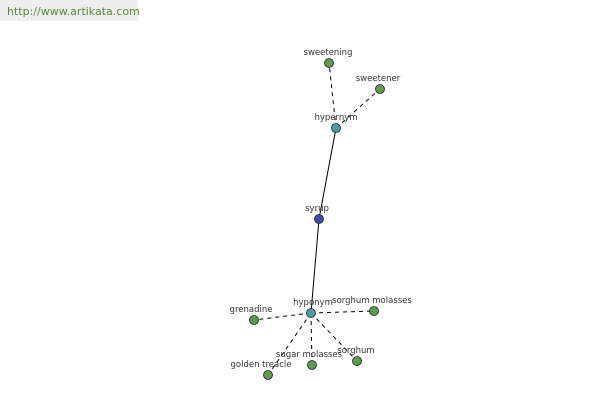 The width and height of the screenshot is (600, 400). I want to click on node-label: sweetener, so click(378, 79).